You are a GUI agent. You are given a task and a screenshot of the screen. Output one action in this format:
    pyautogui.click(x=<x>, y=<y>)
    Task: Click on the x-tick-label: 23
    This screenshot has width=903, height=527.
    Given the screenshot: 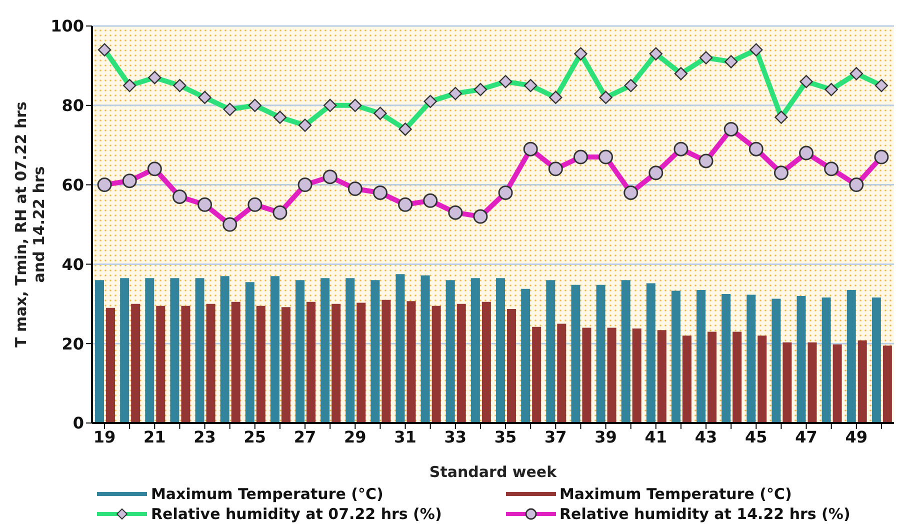 What is the action you would take?
    pyautogui.click(x=205, y=436)
    